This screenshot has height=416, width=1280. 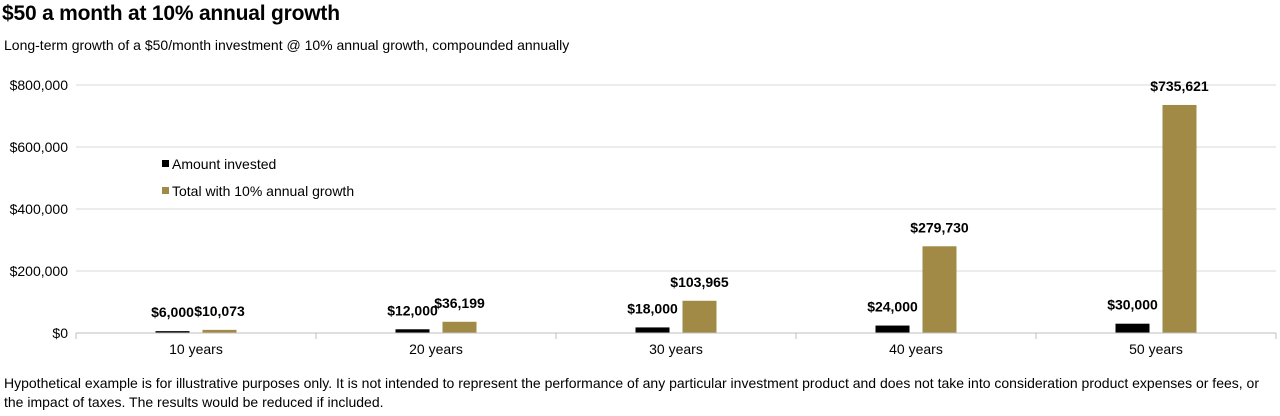 I want to click on data-label: $6,000, so click(x=172, y=312).